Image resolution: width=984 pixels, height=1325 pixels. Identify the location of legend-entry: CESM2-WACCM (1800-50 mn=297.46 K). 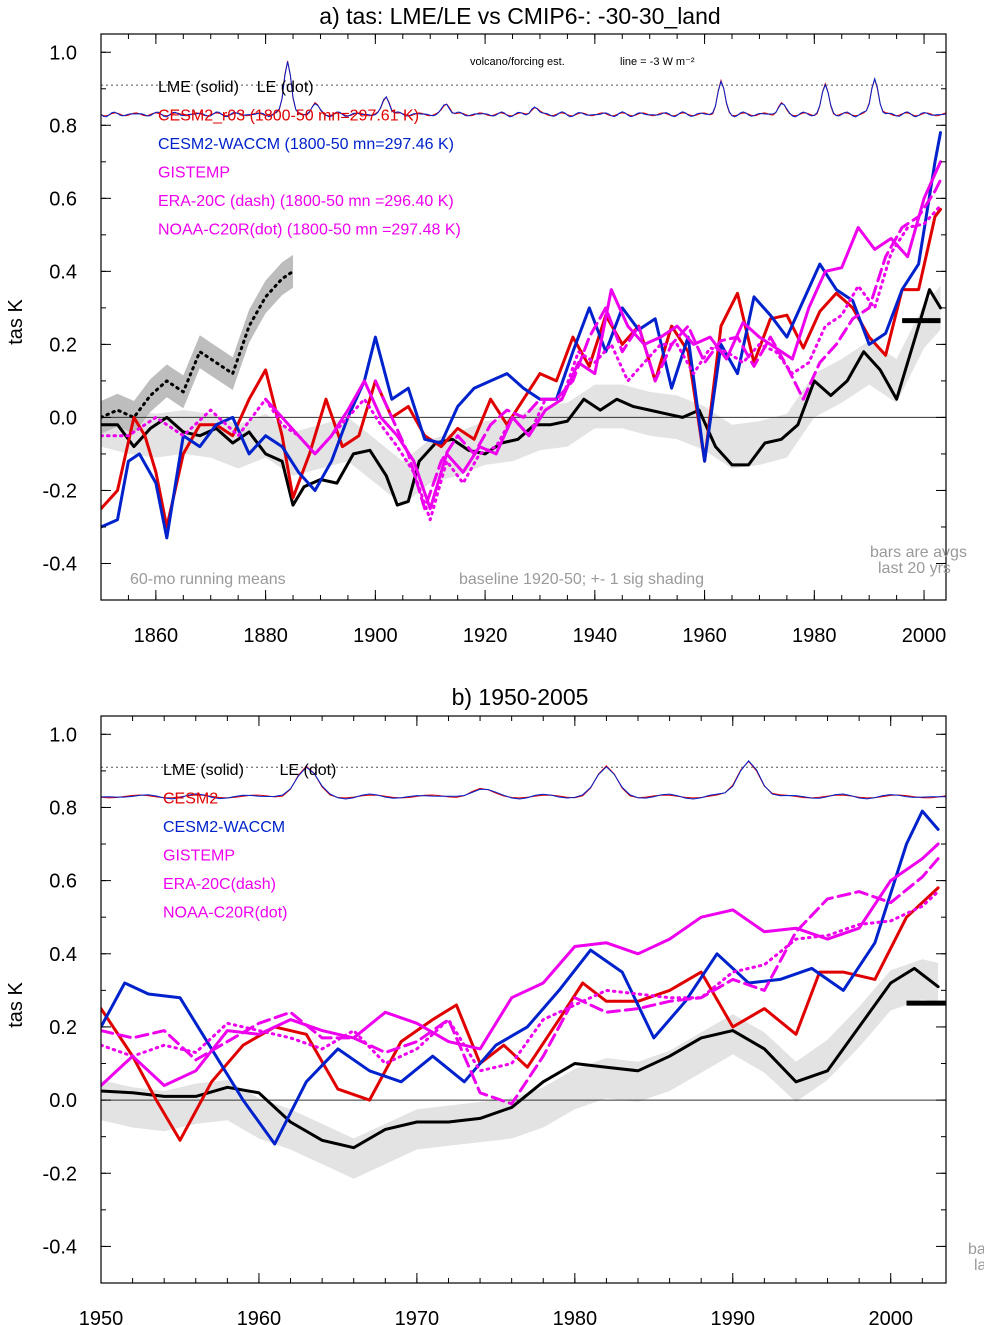
(306, 144).